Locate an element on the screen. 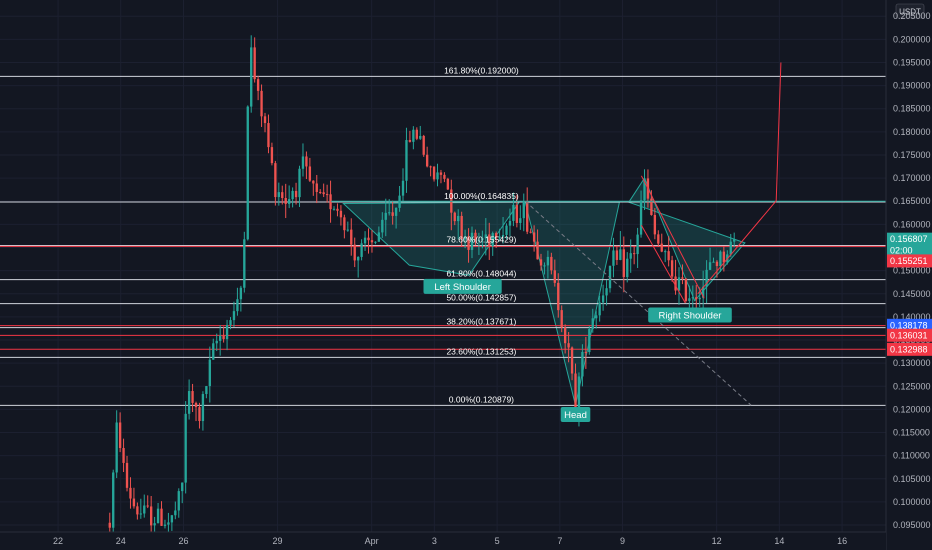 The image size is (932, 550). price-tag-label: 02:00 is located at coordinates (901, 251).